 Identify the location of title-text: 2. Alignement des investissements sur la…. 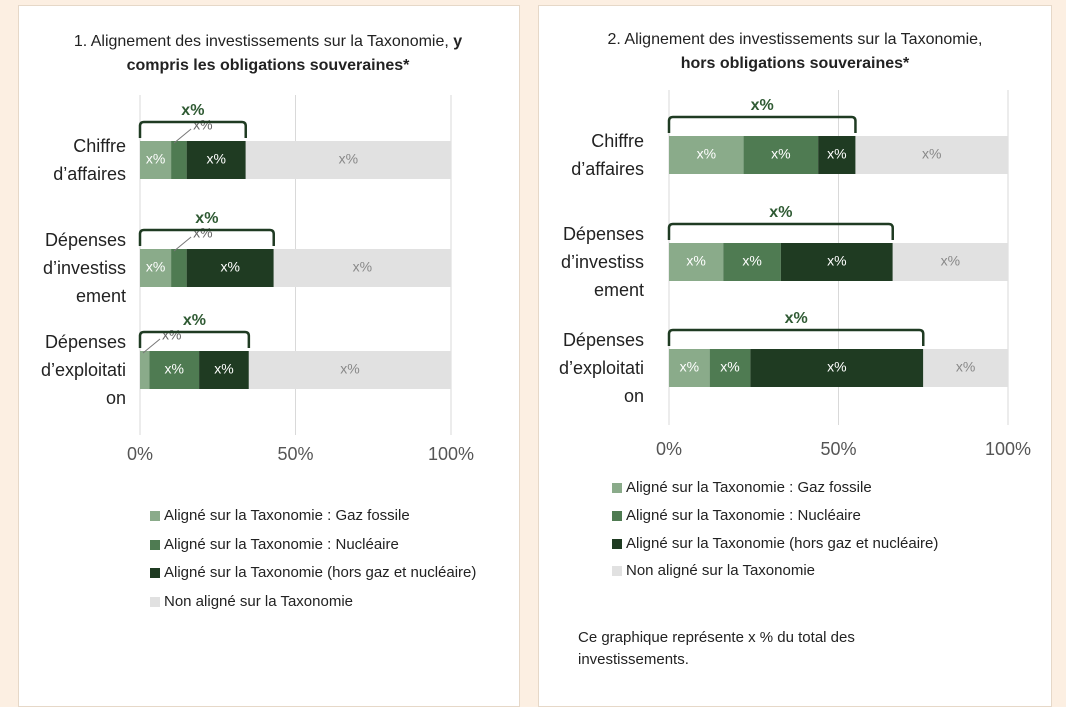
(795, 39).